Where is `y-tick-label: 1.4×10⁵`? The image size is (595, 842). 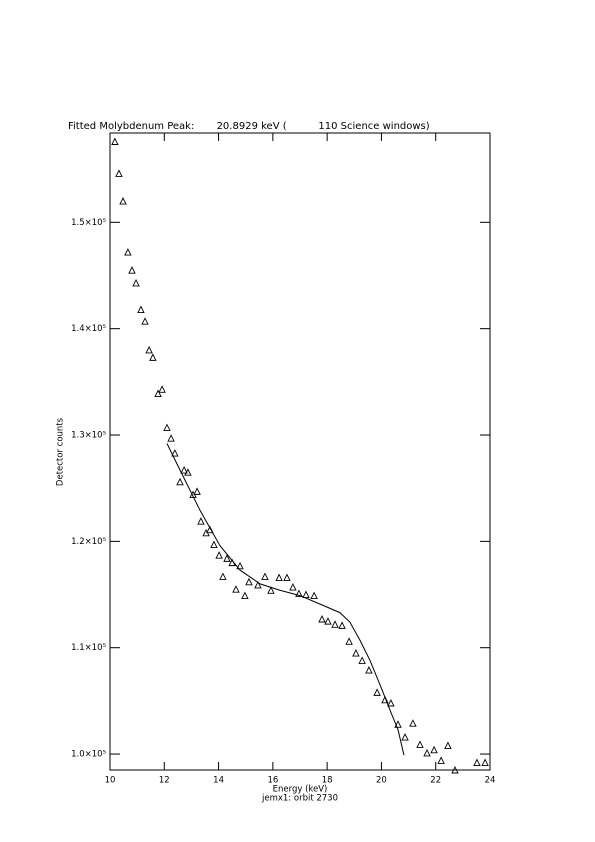 y-tick-label: 1.4×10⁵ is located at coordinates (88, 329).